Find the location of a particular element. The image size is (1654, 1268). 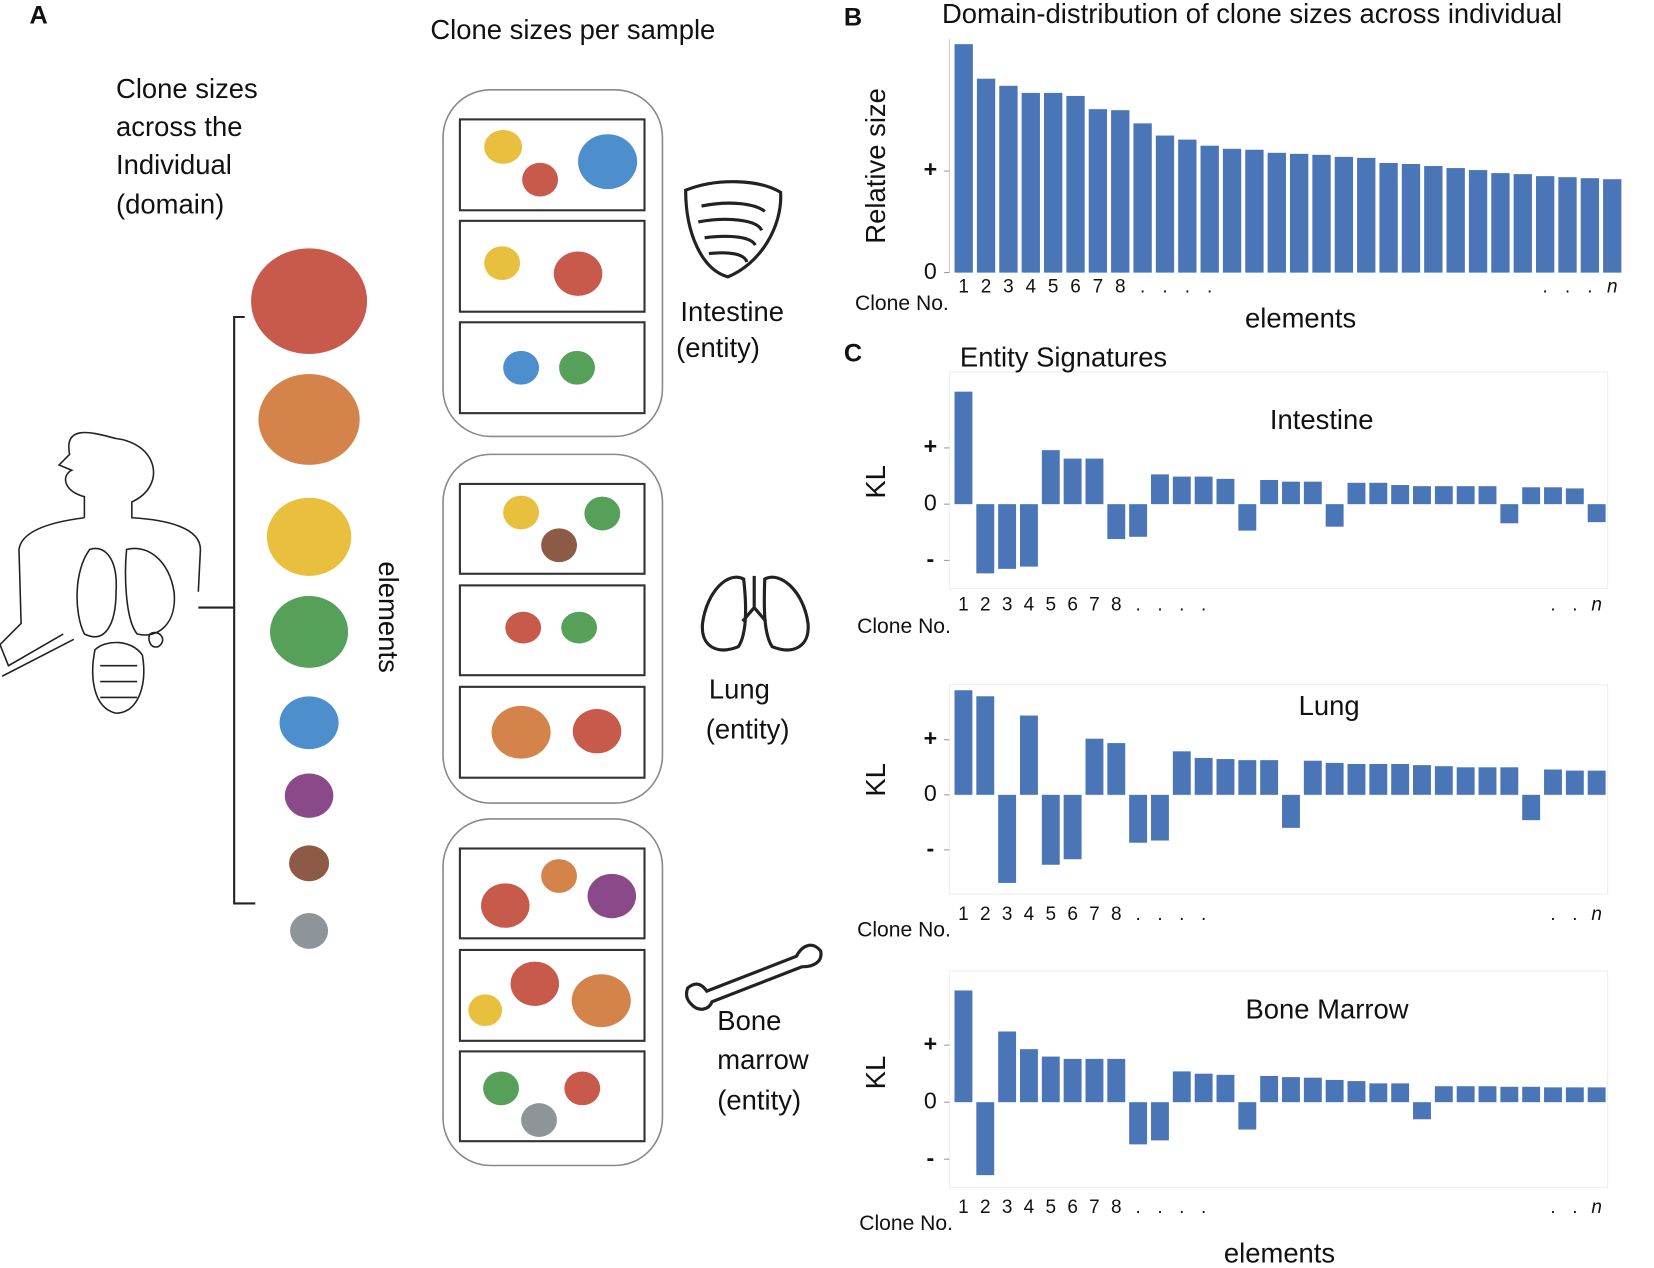

sample-boxes is located at coordinates (553, 628).